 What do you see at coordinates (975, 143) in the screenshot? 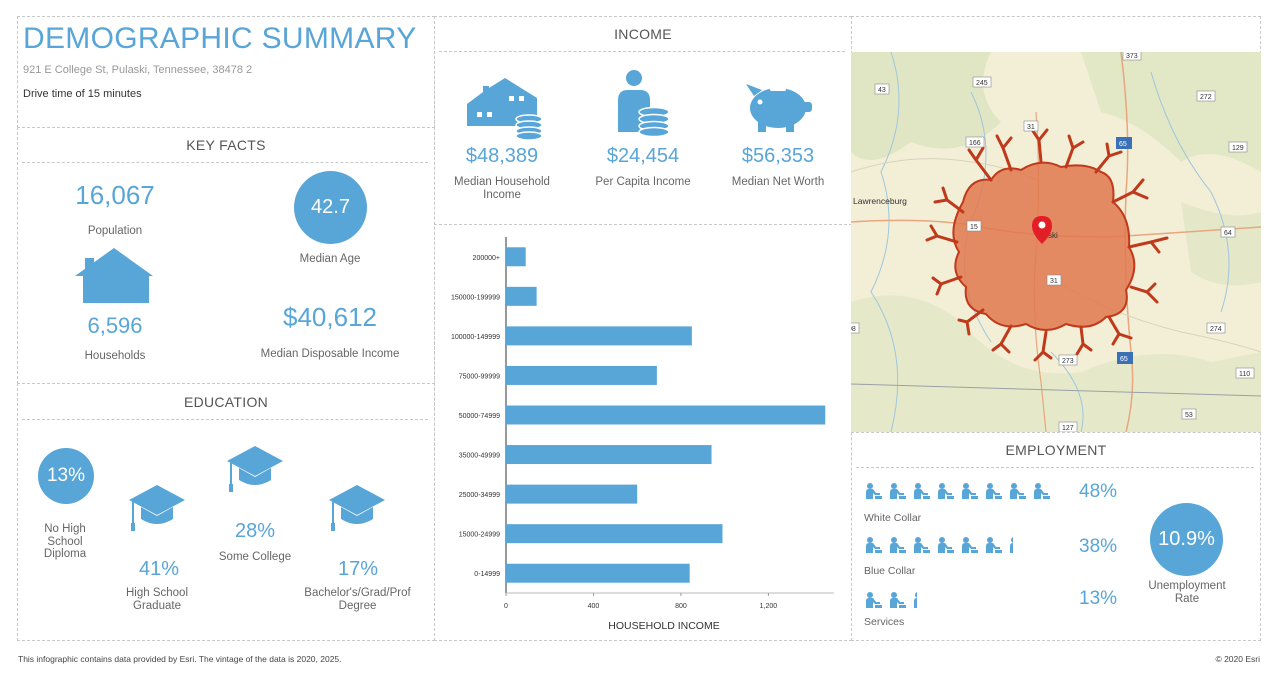
I see `svg-text: 166` at bounding box center [975, 143].